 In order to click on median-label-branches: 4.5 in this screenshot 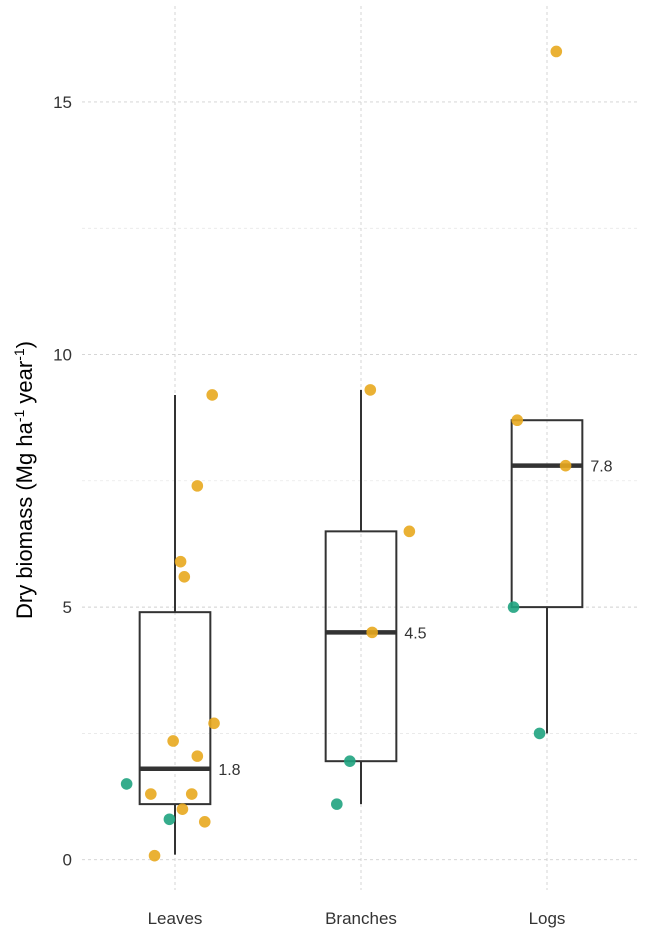, I will do `click(415, 633)`.